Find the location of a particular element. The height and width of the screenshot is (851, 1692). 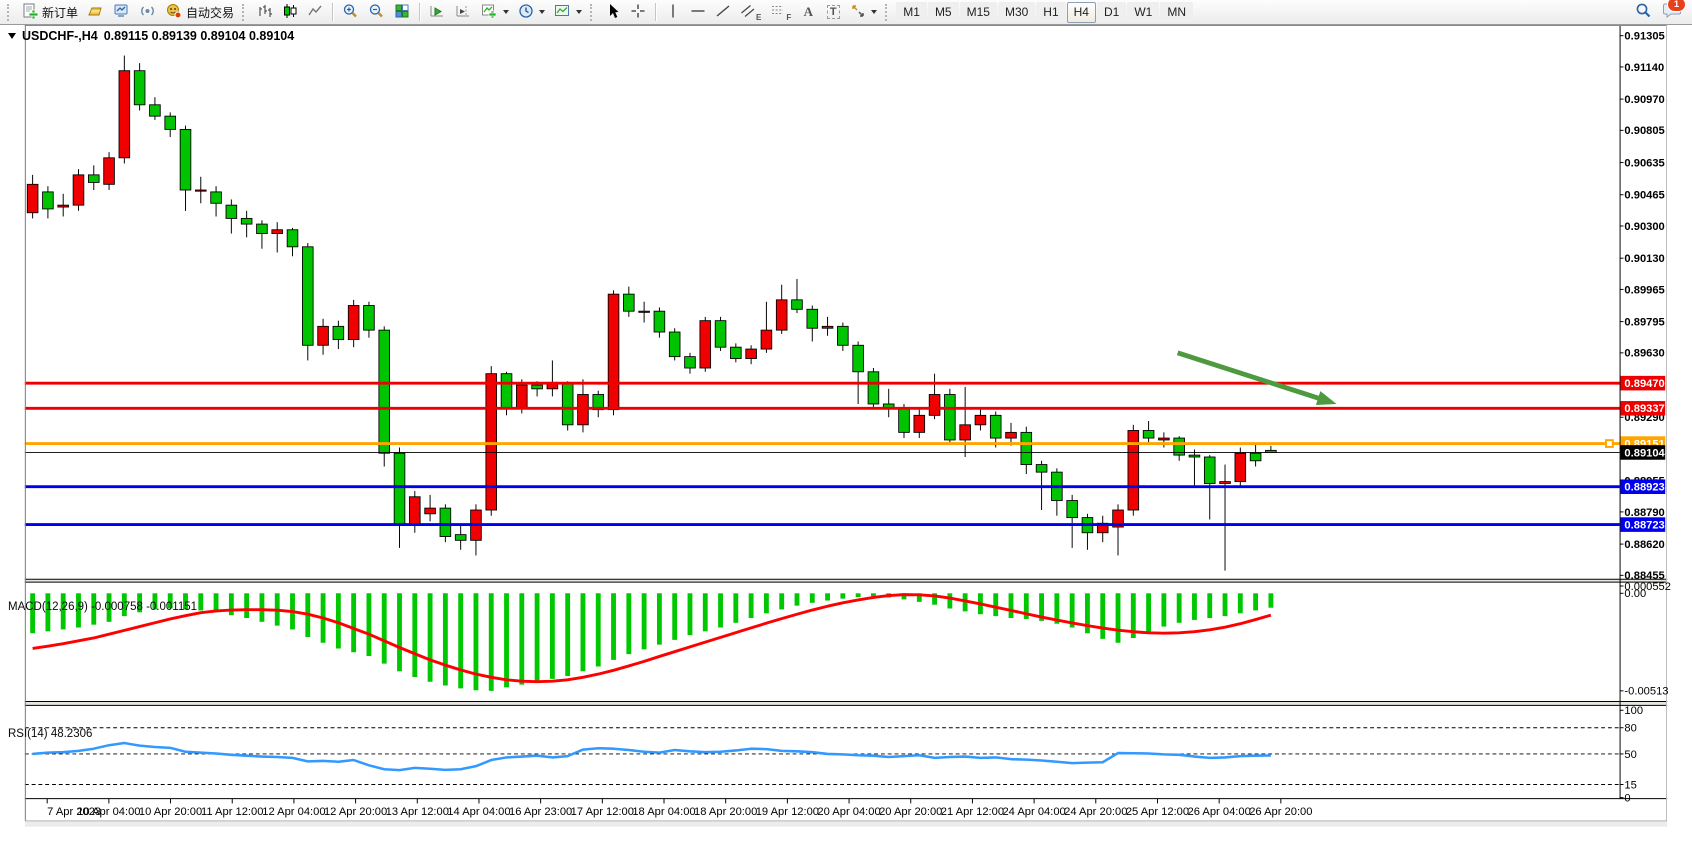

crosshair-button is located at coordinates (638, 12).